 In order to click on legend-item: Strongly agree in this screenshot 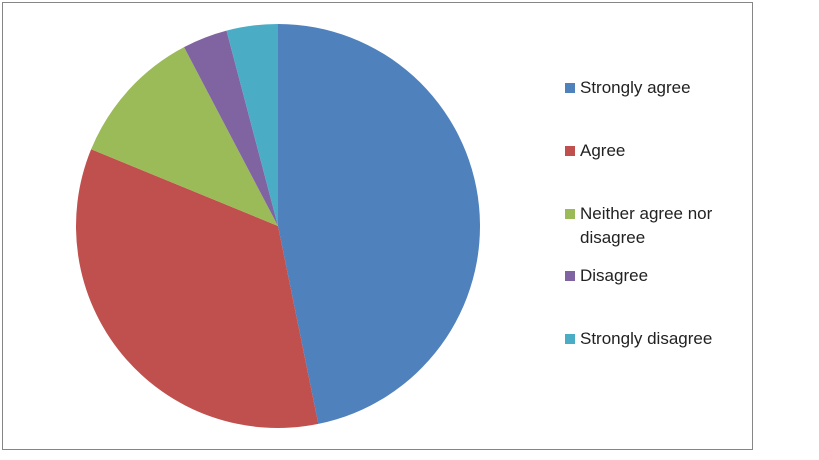, I will do `click(652, 88)`.